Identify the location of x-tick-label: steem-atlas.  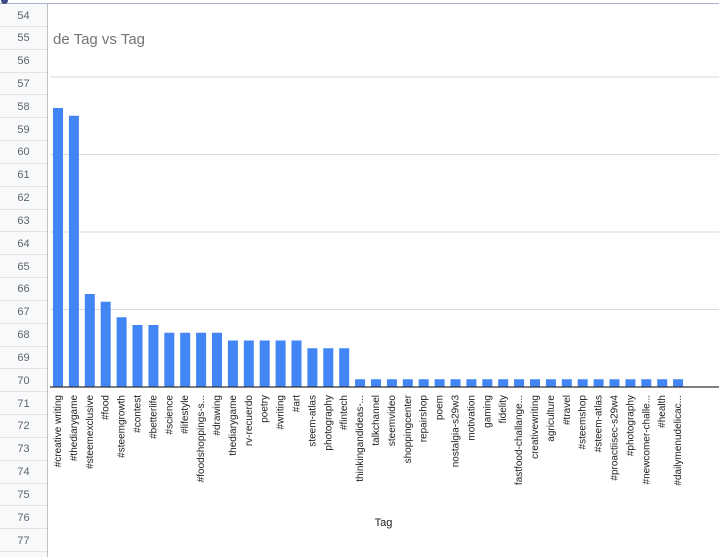
(312, 421).